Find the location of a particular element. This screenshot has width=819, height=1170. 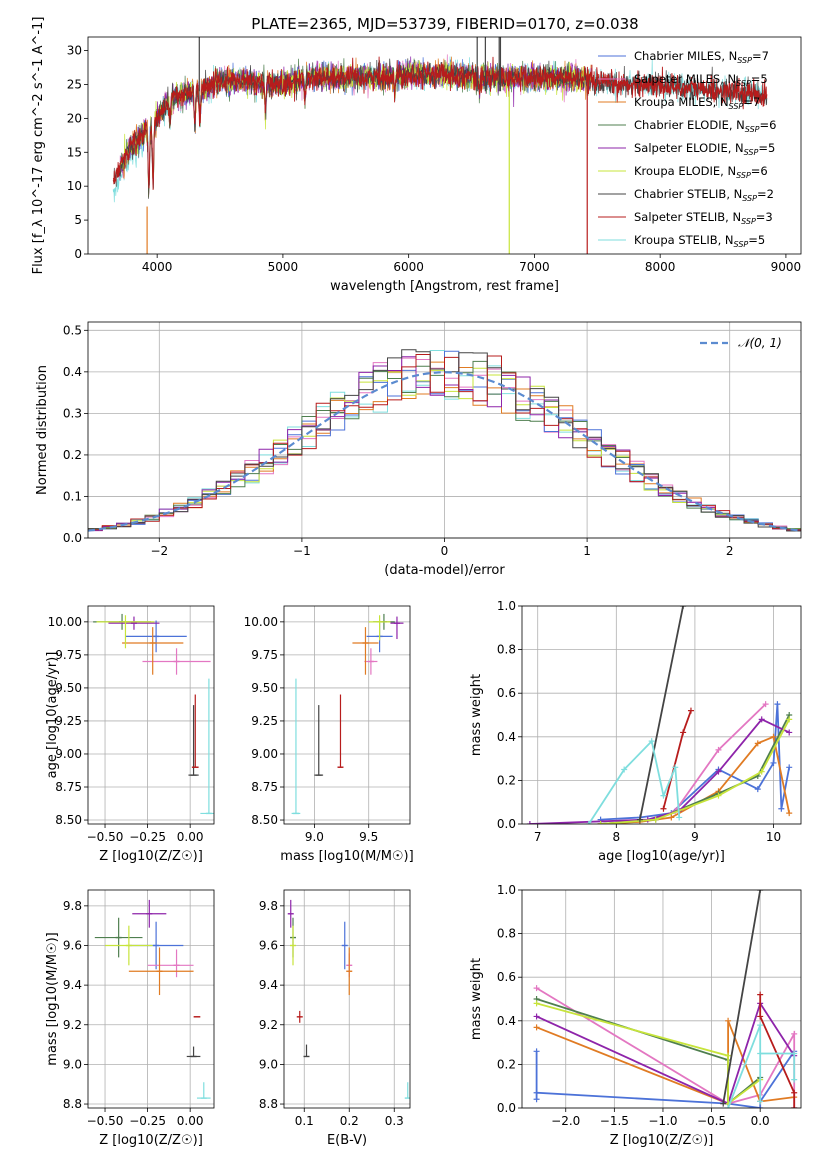

x-tick-label: 1 is located at coordinates (587, 551).